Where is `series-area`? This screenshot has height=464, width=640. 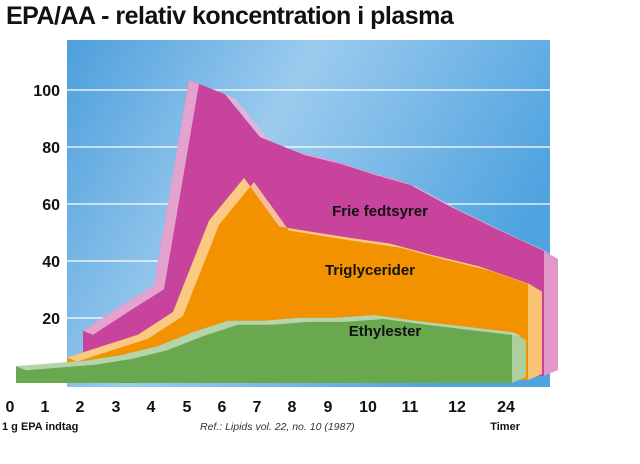 series-area is located at coordinates (264, 349).